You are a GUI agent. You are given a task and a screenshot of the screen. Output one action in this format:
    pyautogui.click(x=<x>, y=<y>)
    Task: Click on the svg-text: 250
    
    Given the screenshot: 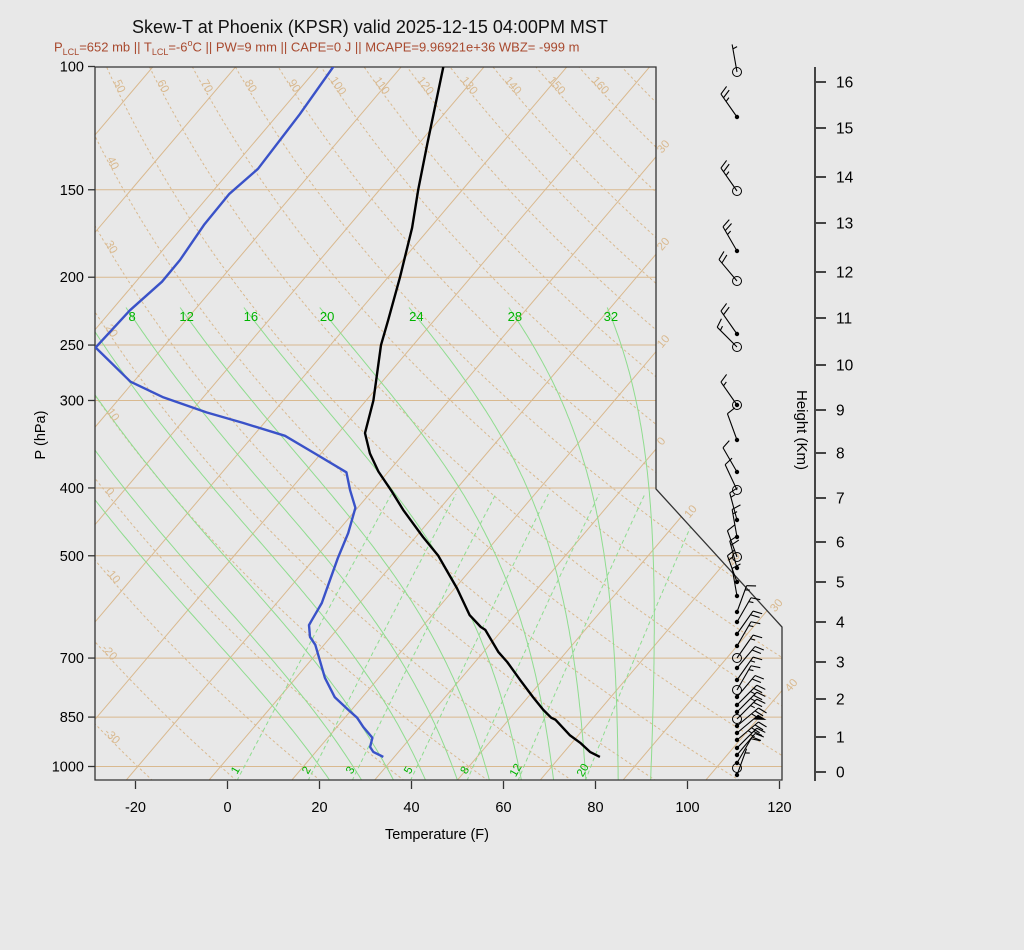 What is the action you would take?
    pyautogui.click(x=72, y=346)
    